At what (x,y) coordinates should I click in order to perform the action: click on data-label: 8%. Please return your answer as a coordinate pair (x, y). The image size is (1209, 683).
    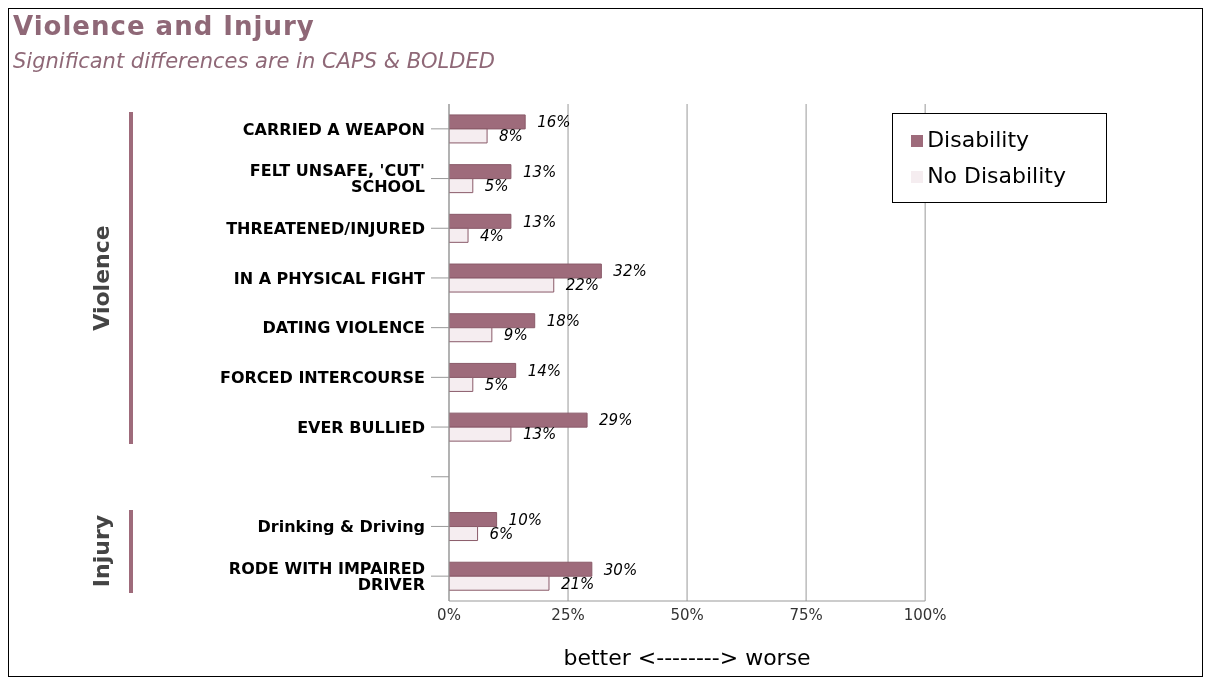
    Looking at the image, I should click on (511, 136).